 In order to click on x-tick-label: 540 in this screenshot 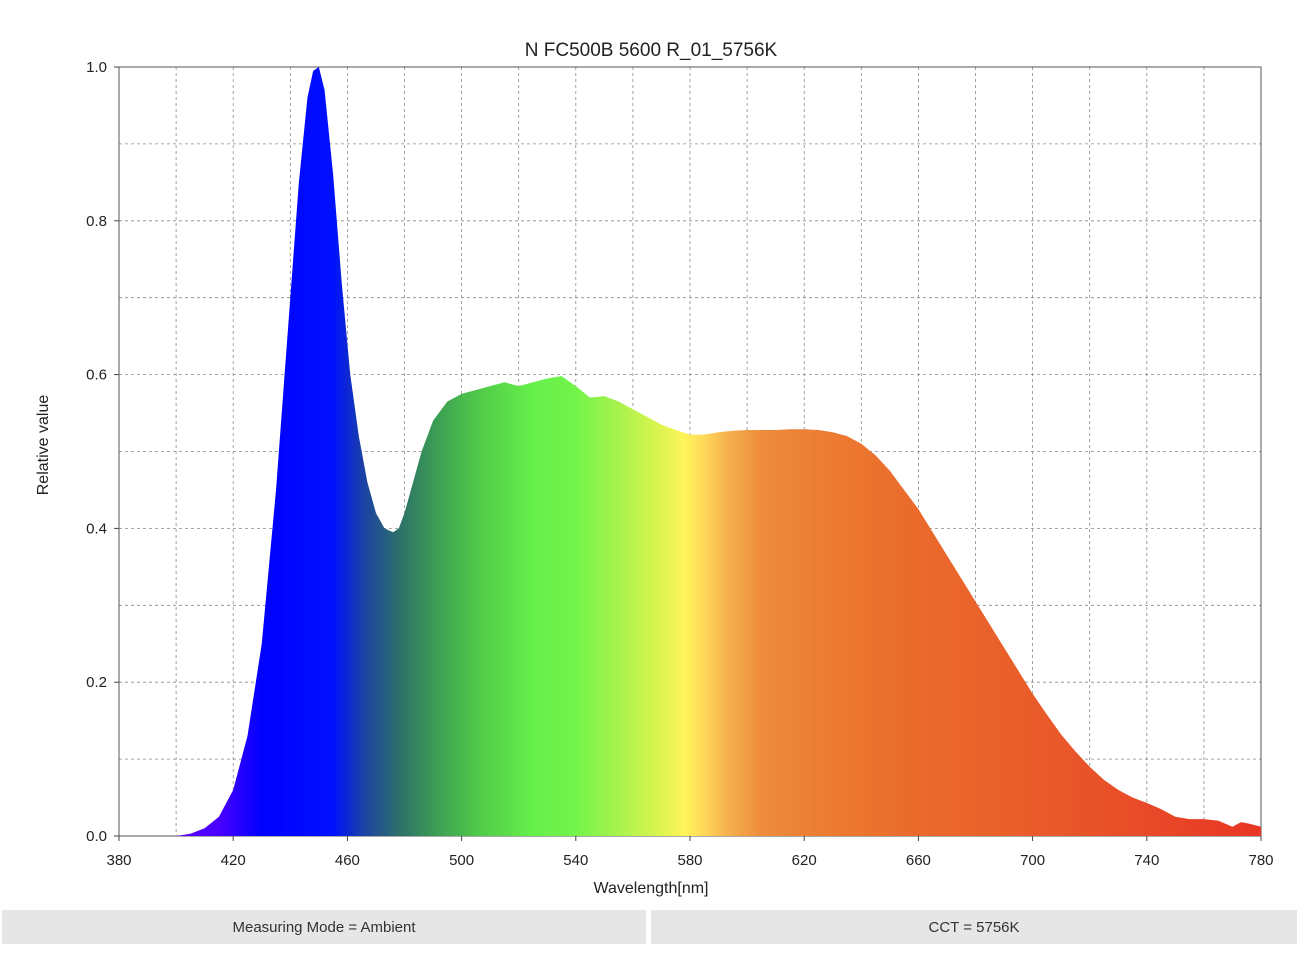, I will do `click(575, 860)`.